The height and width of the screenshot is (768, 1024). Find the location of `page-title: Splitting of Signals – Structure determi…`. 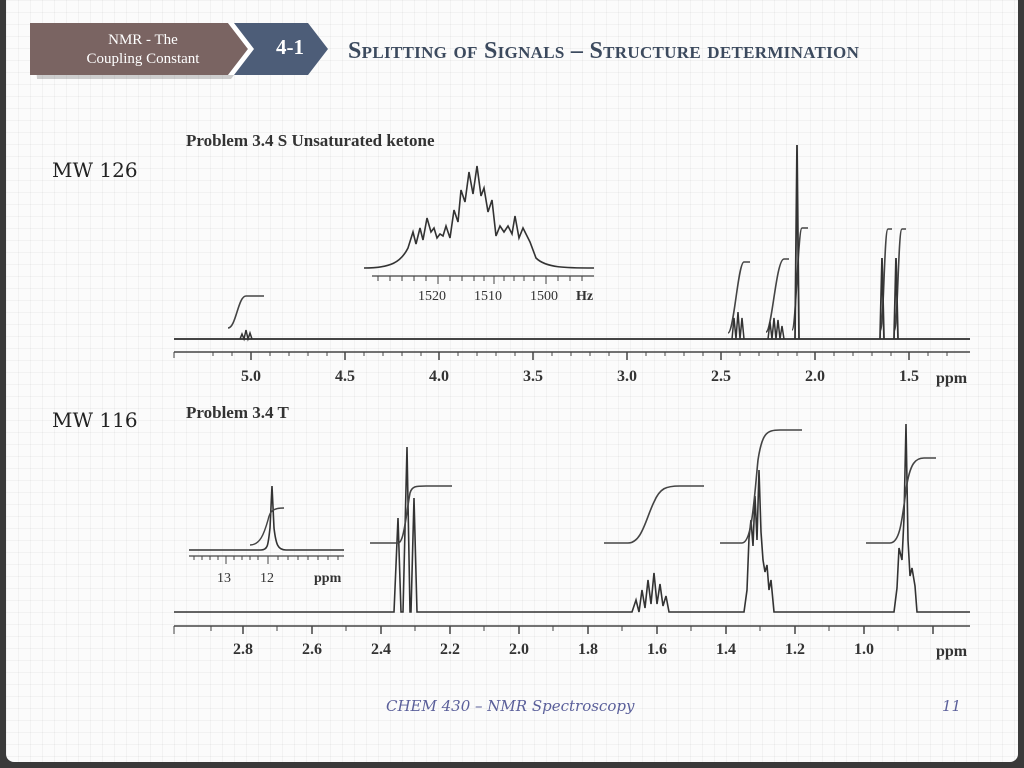

page-title: Splitting of Signals – Structure determi… is located at coordinates (604, 51).